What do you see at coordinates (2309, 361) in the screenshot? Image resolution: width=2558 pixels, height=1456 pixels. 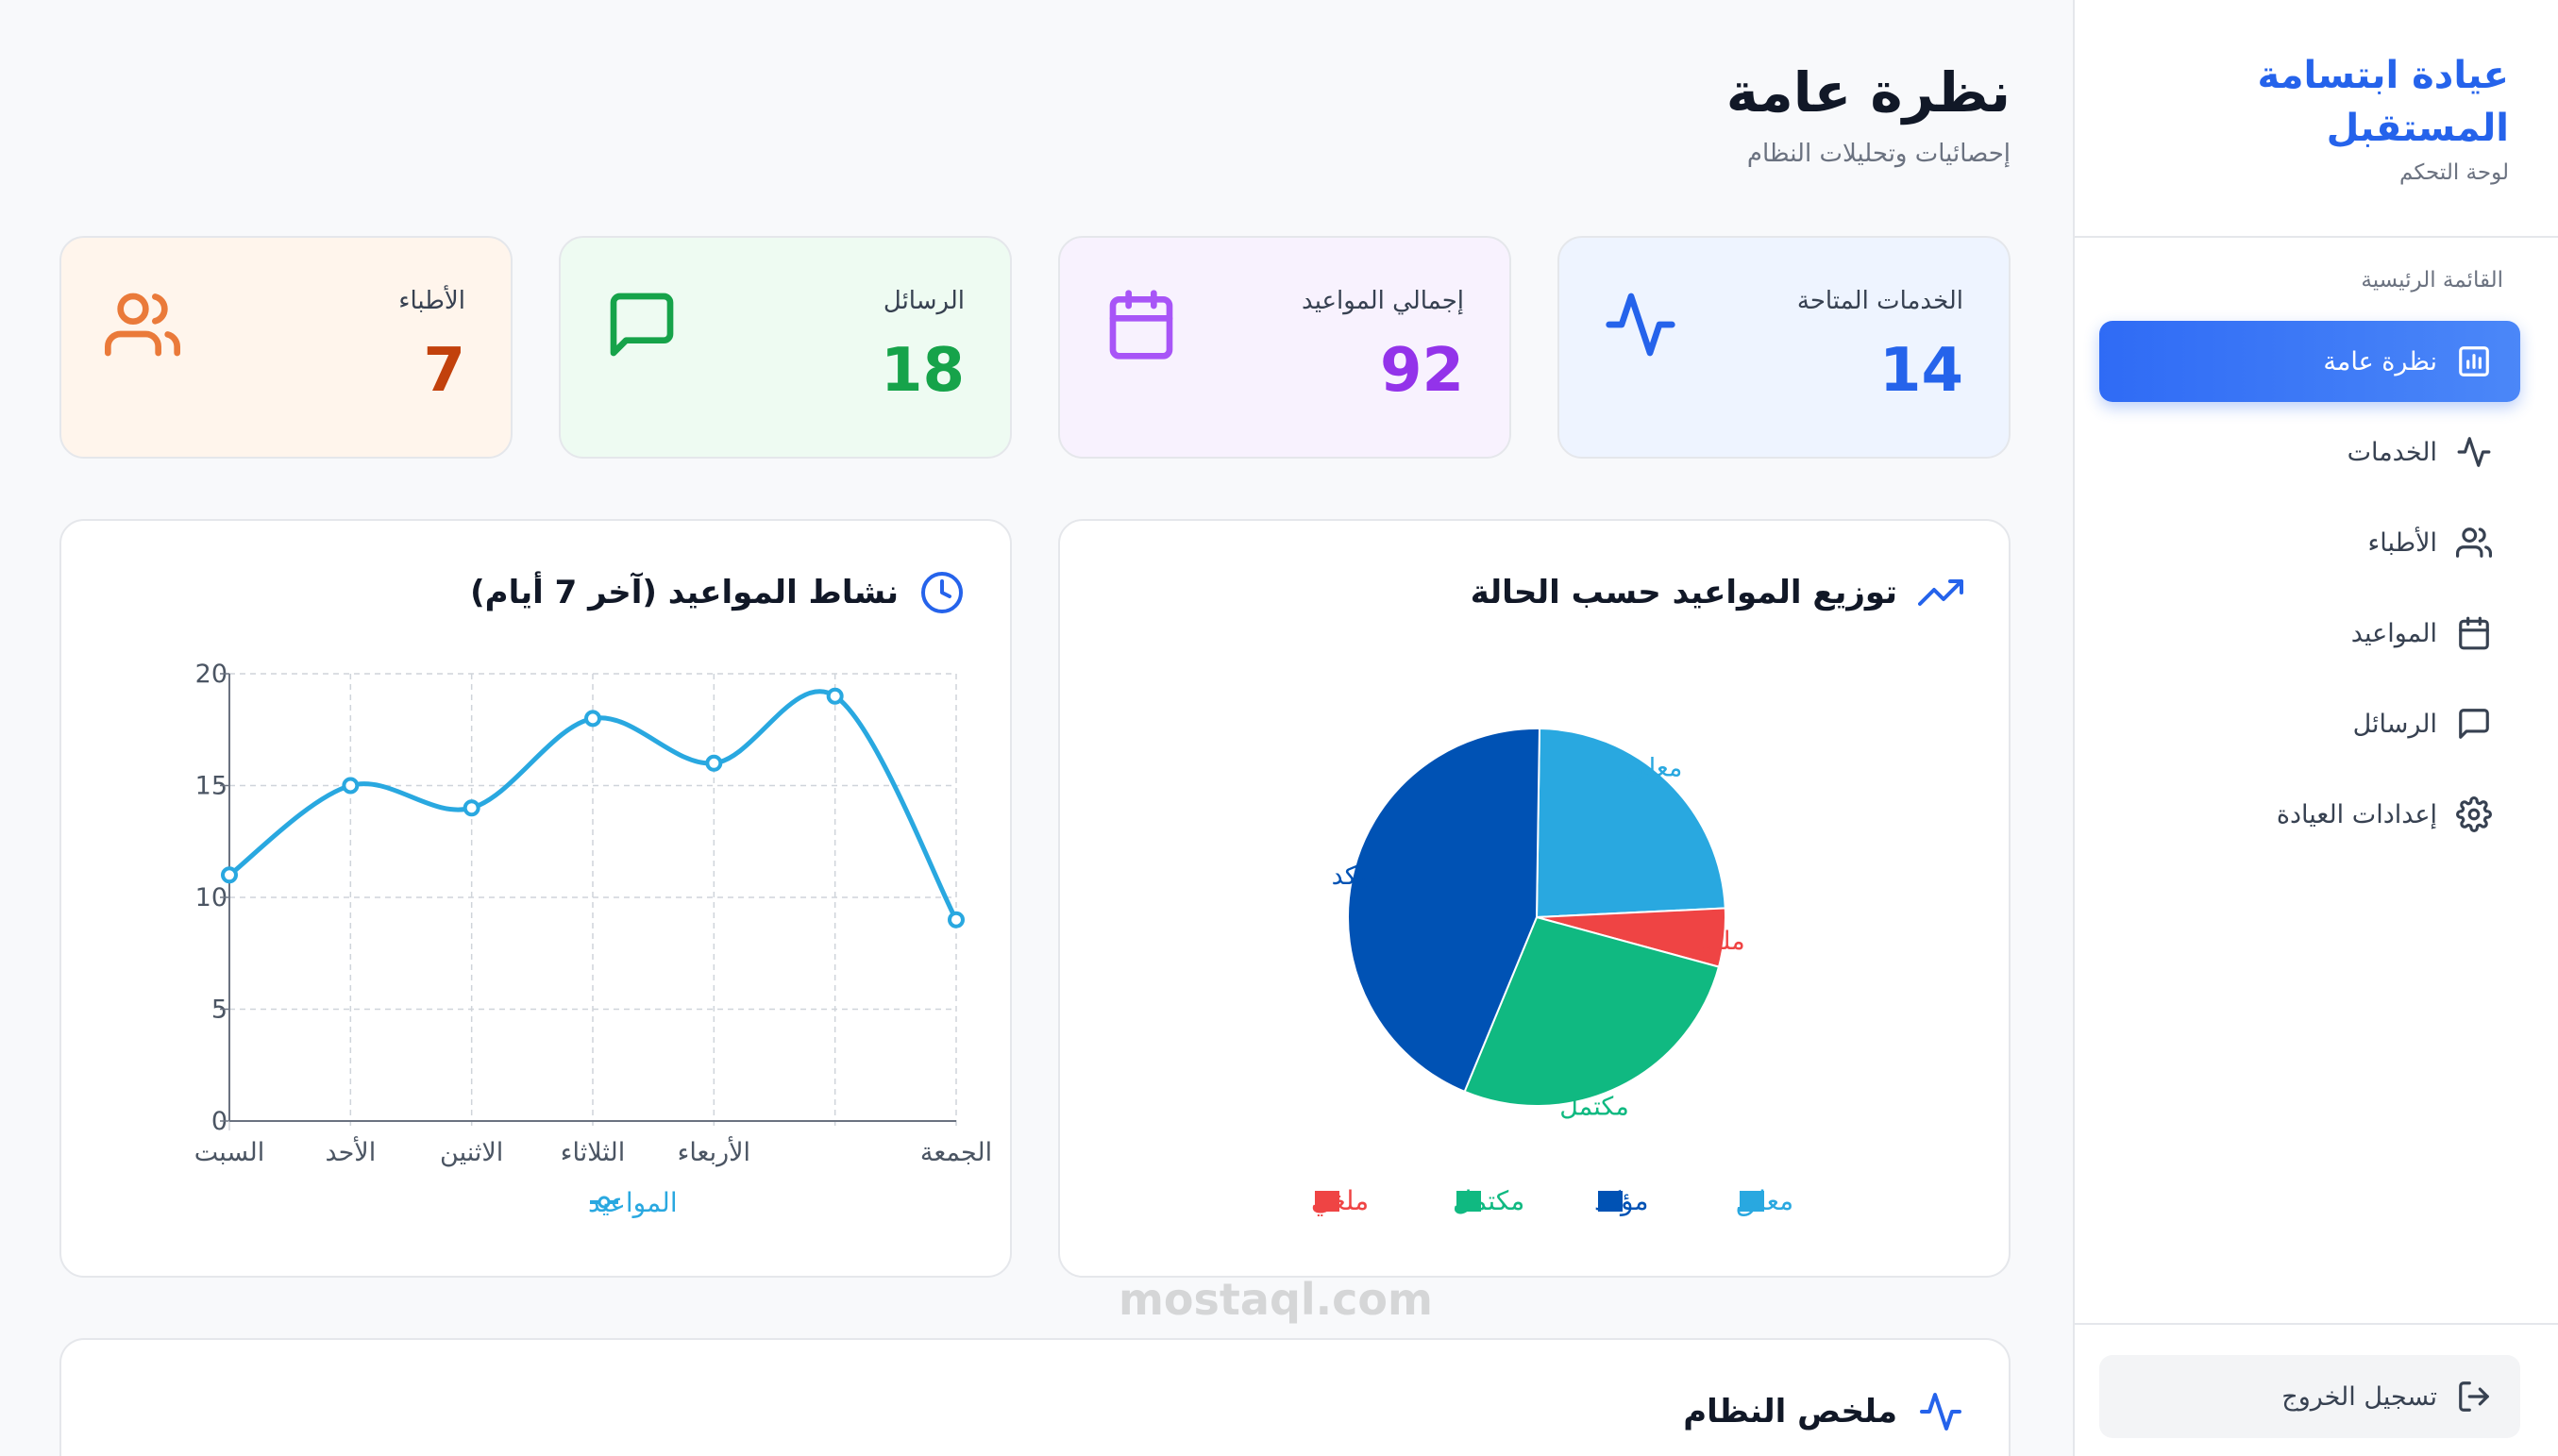 I see `sidebar-item-overview: نظرة عامة` at bounding box center [2309, 361].